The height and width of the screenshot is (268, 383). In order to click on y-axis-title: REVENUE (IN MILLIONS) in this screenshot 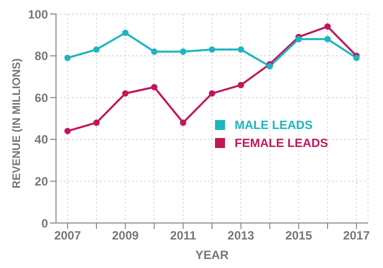, I will do `click(16, 123)`.